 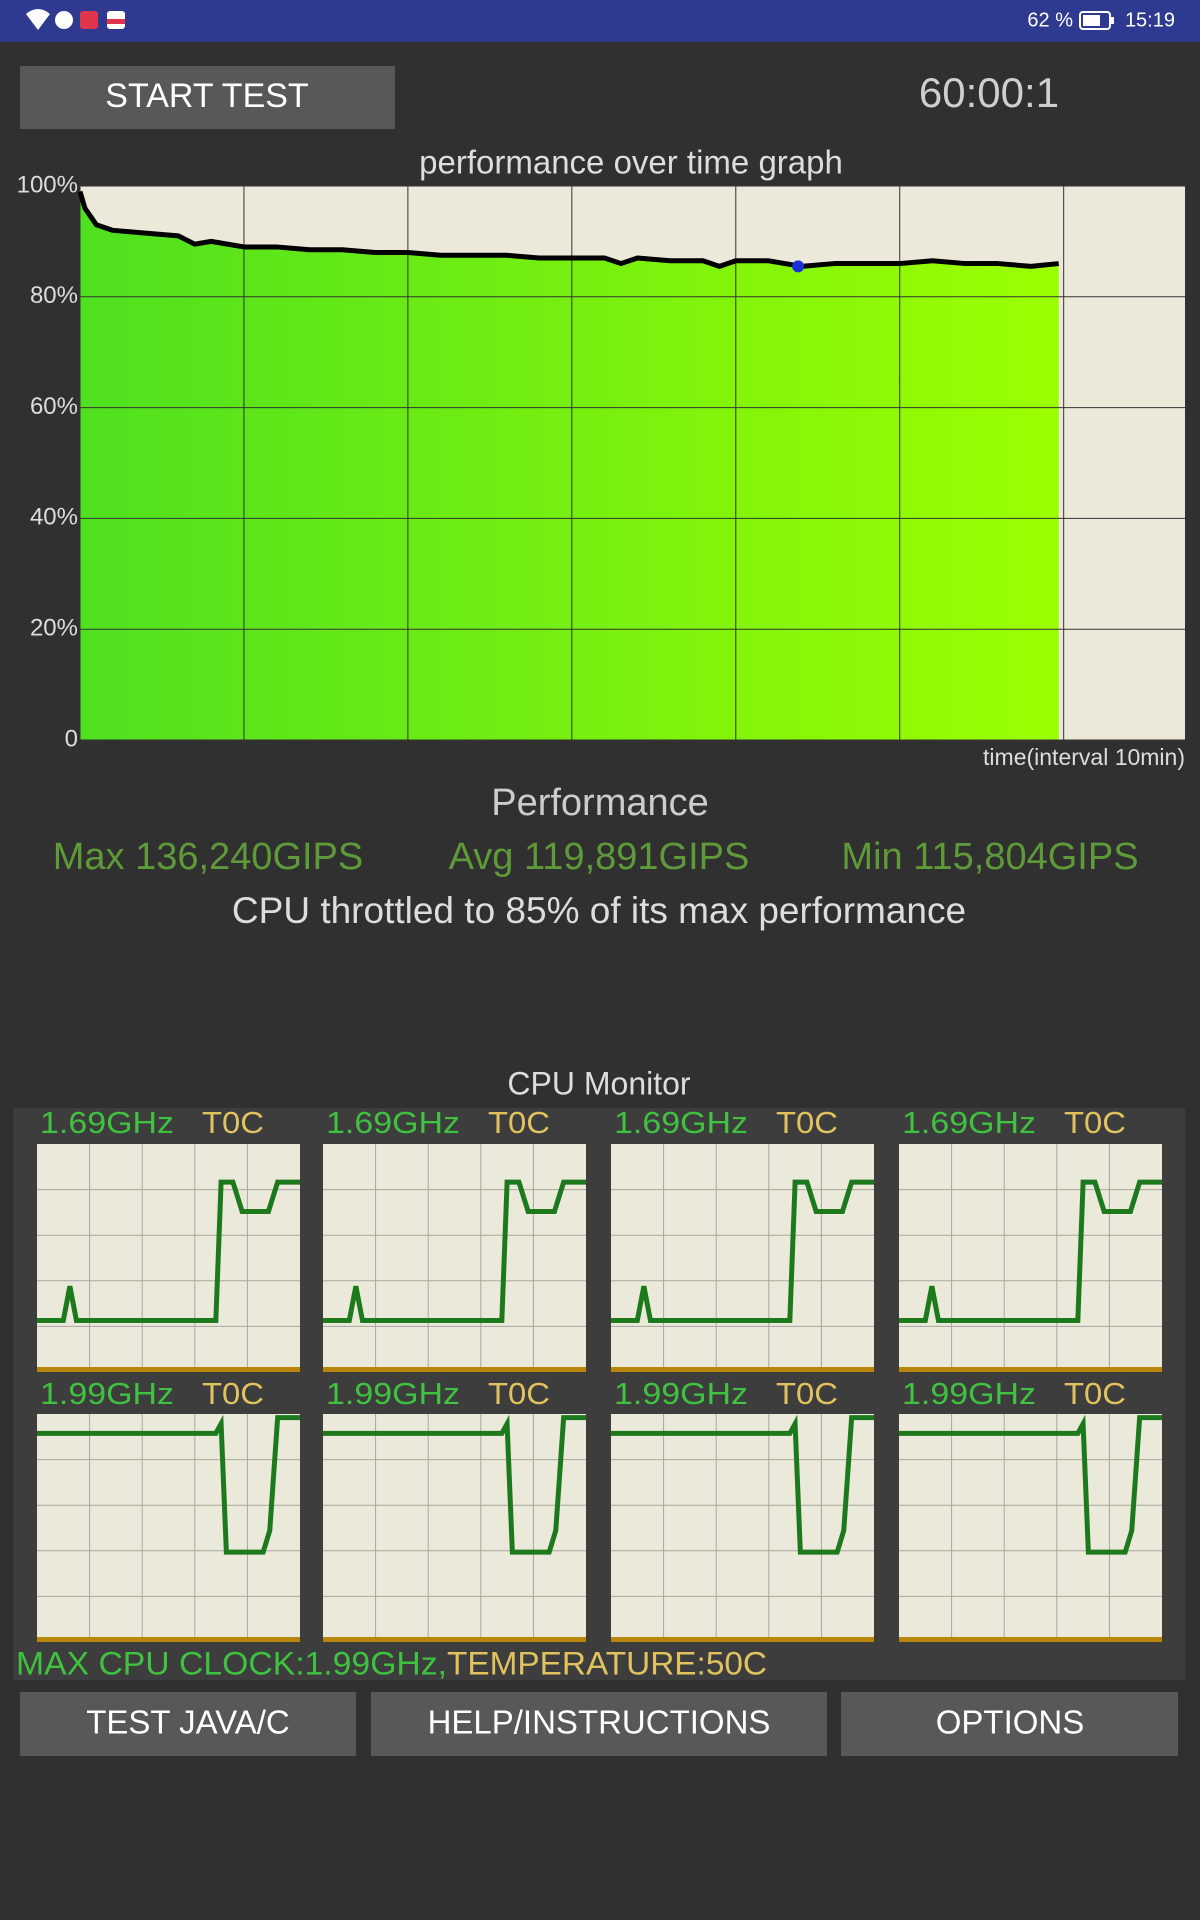 I want to click on y-tick-label: 100%, so click(x=47, y=184).